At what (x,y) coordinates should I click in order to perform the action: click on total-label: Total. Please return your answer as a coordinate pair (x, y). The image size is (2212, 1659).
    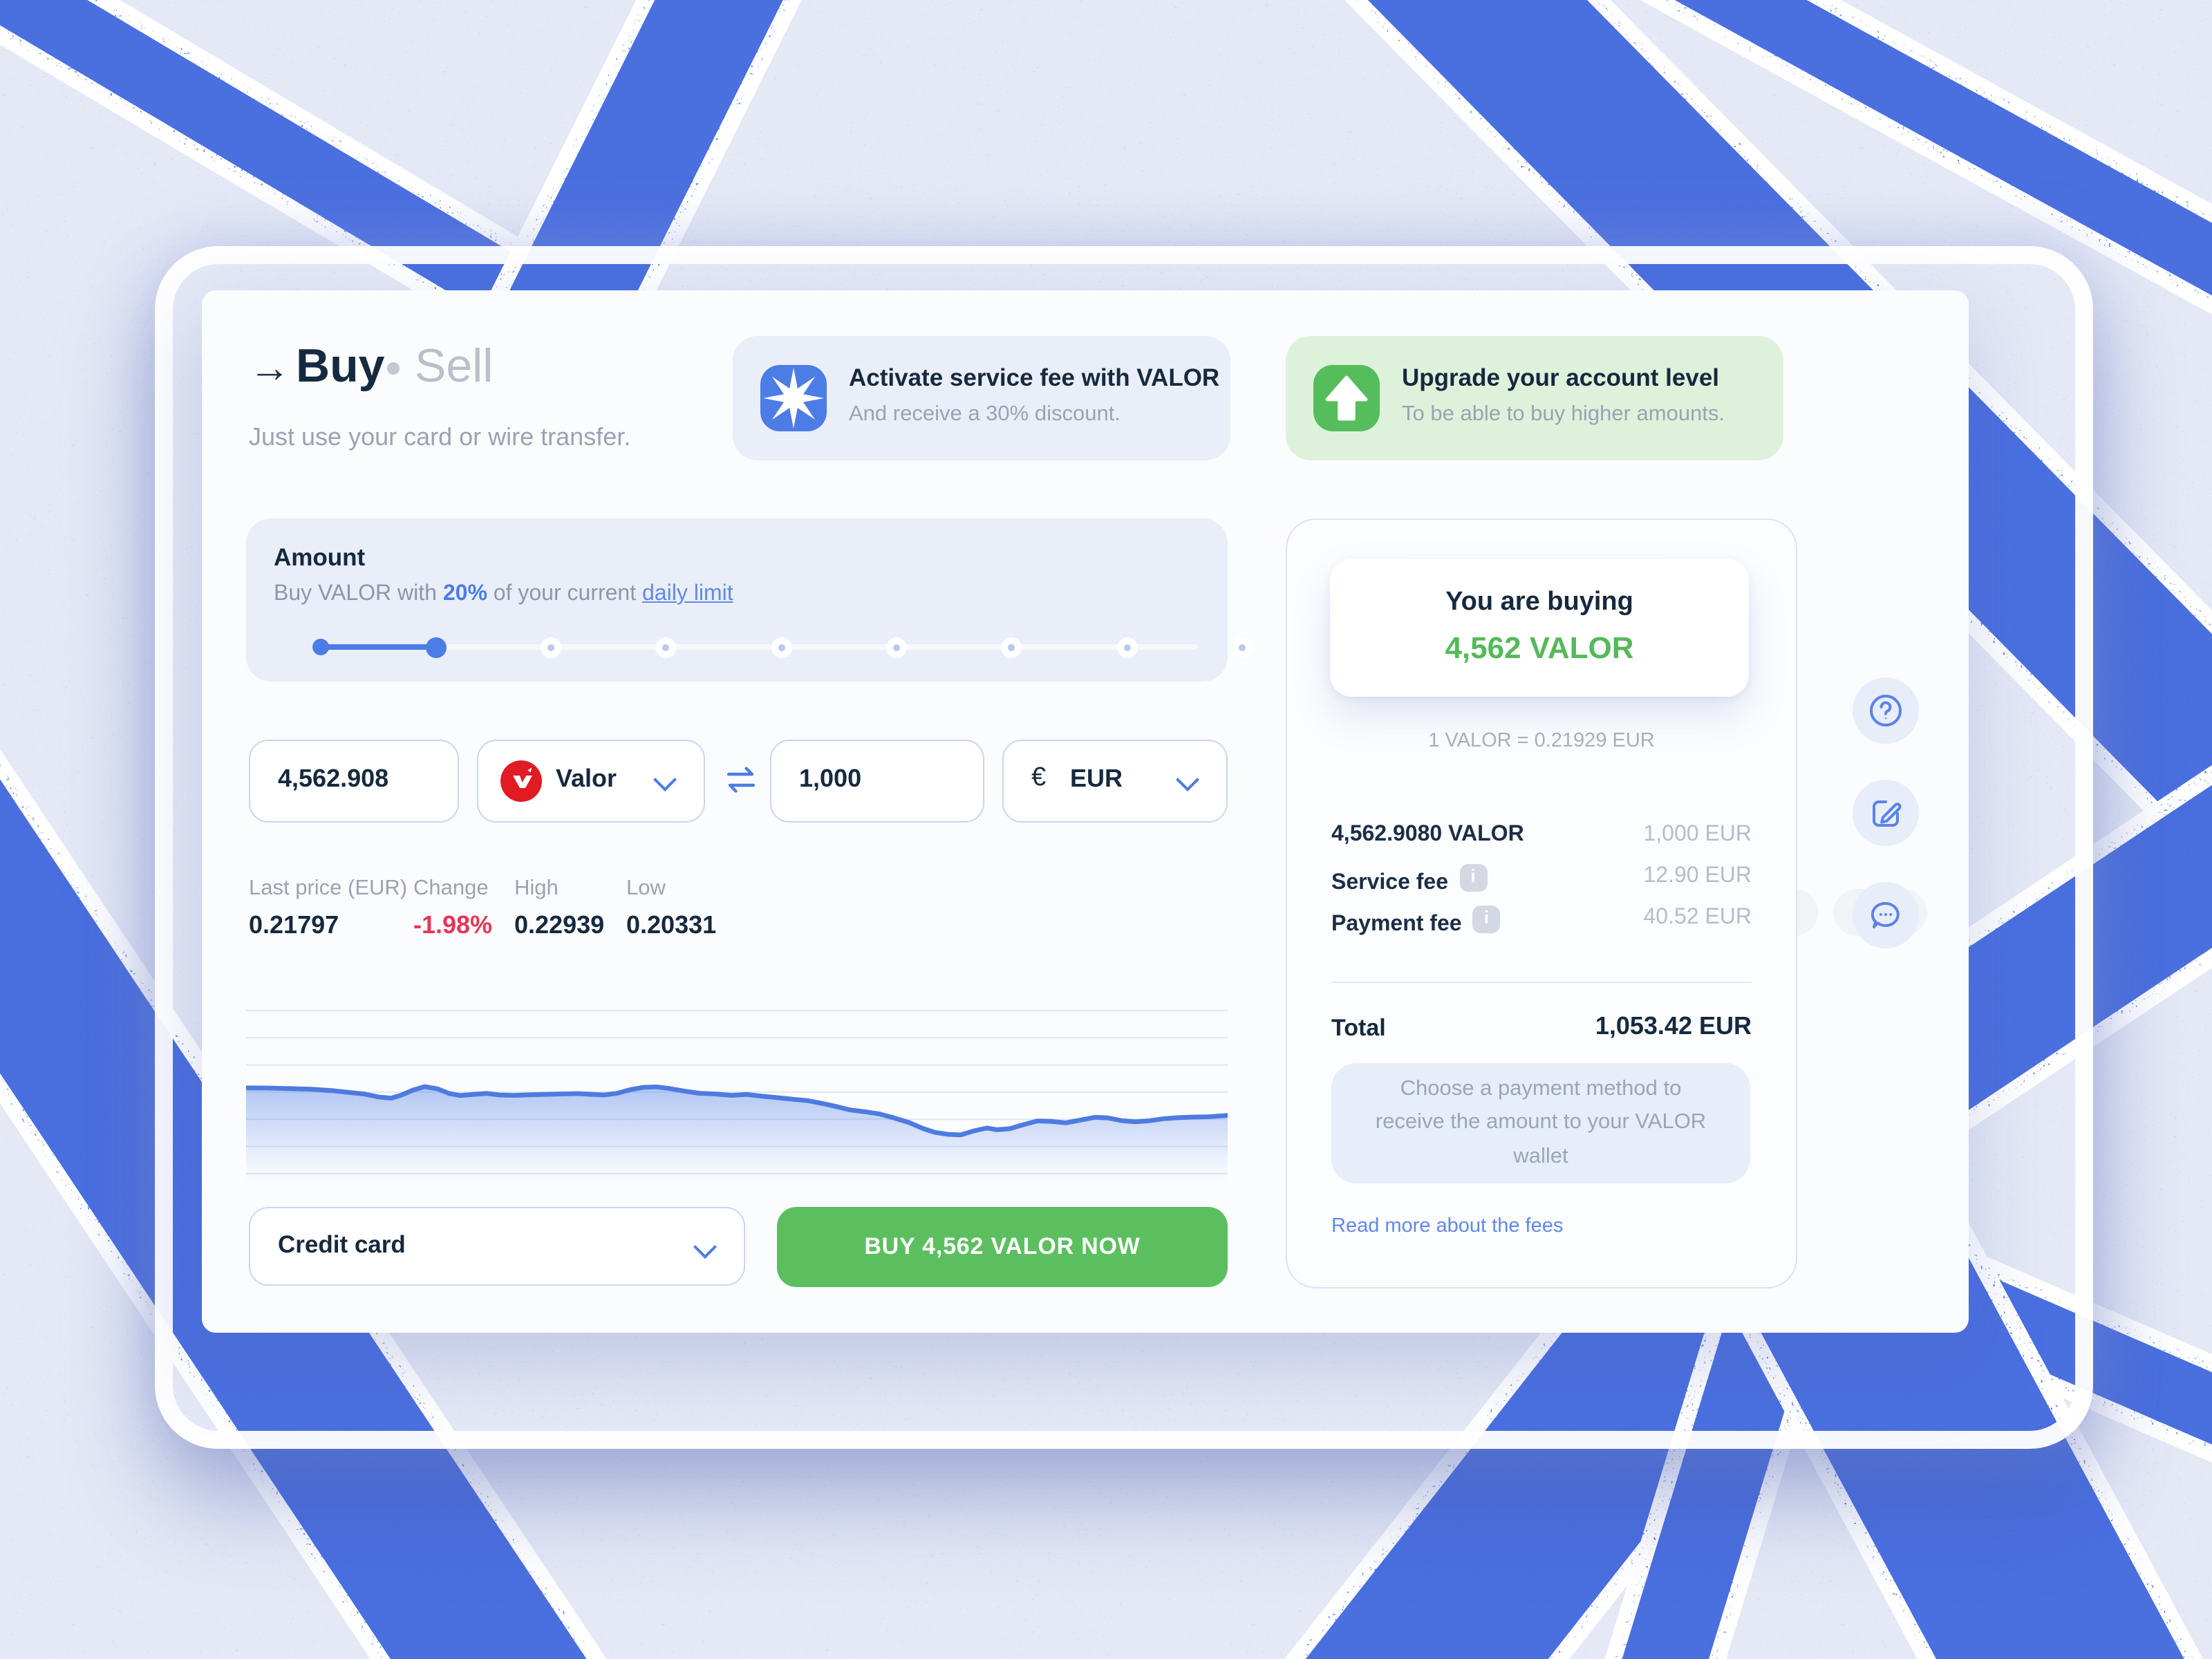
    Looking at the image, I should click on (1358, 1028).